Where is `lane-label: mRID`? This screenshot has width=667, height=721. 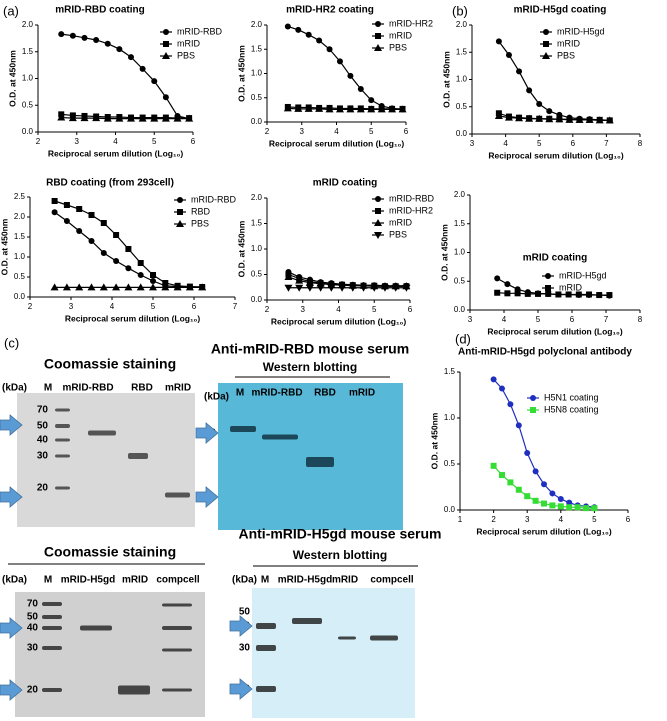
lane-label: mRID is located at coordinates (345, 580).